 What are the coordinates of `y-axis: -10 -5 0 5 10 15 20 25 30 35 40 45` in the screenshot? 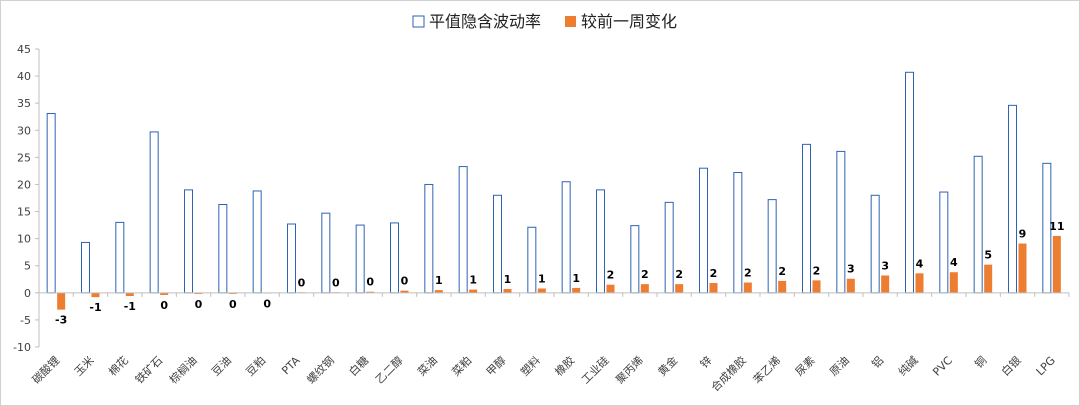 It's located at (26, 198).